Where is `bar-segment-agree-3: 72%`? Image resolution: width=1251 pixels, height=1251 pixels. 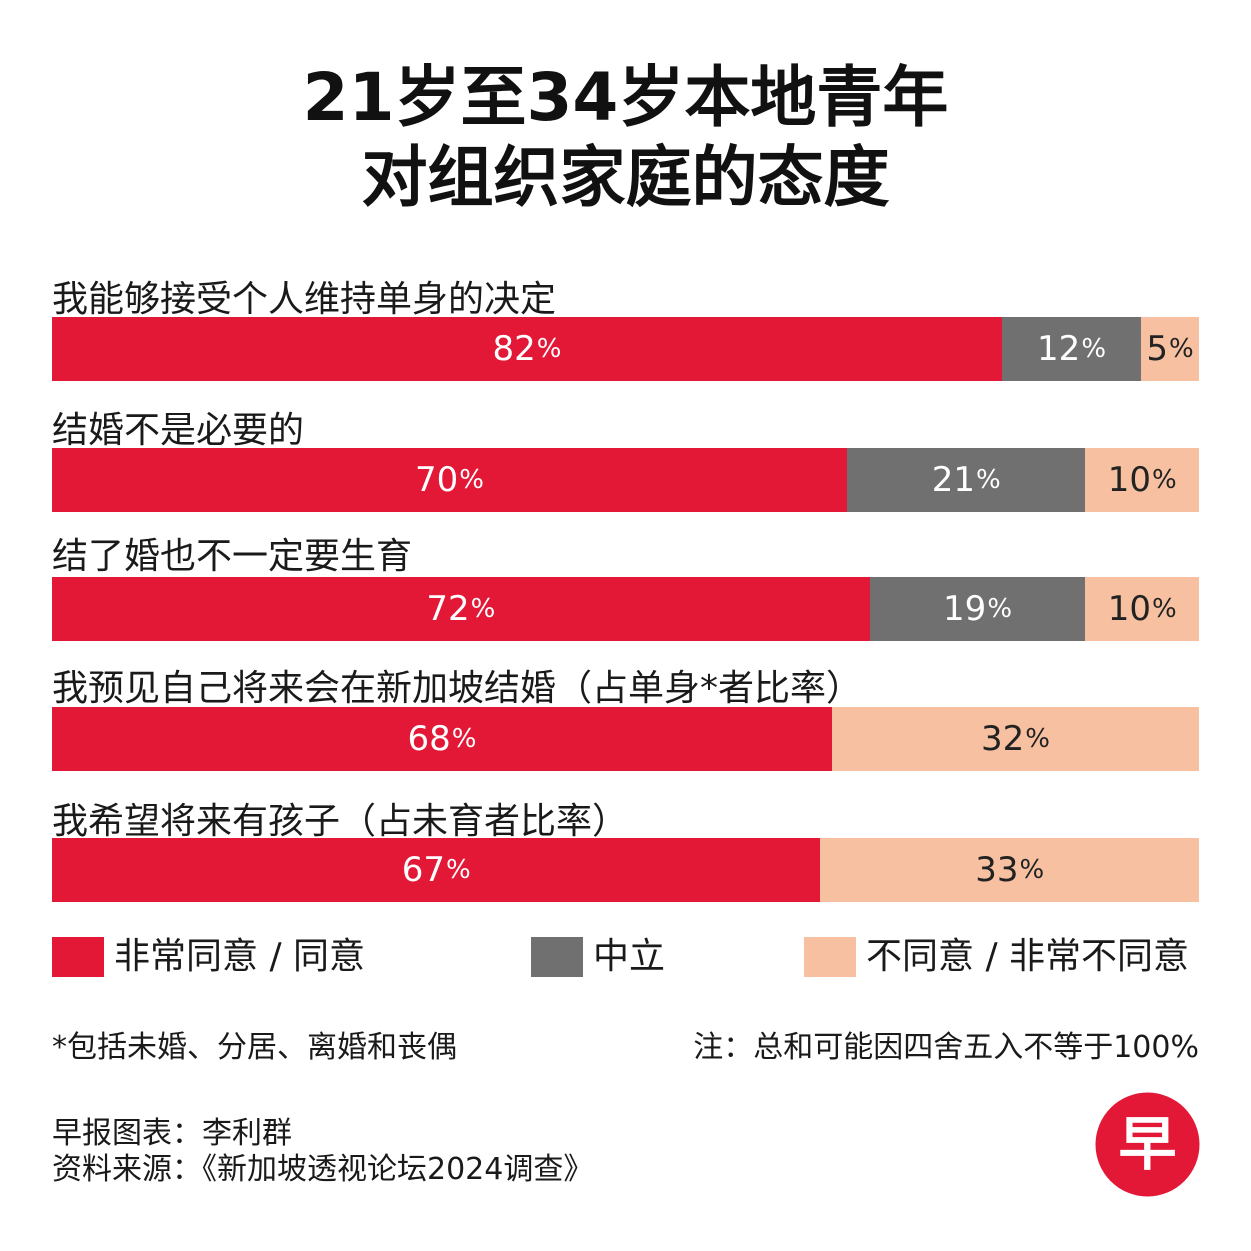
bar-segment-agree-3: 72% is located at coordinates (461, 609).